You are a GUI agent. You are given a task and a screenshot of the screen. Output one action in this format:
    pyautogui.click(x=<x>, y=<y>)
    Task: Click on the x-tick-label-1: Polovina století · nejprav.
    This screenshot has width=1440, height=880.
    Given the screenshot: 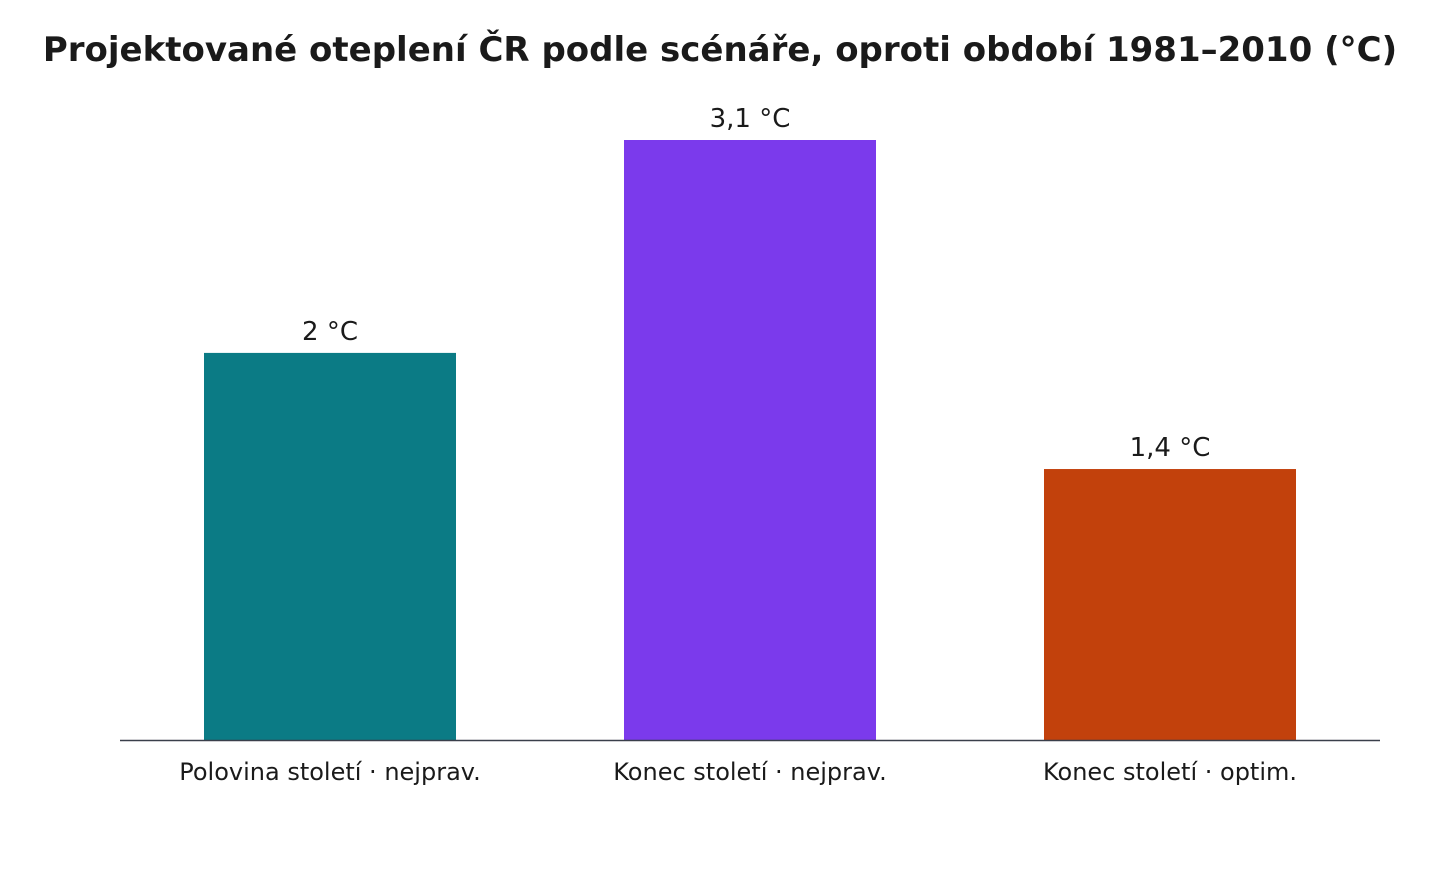 What is the action you would take?
    pyautogui.click(x=330, y=772)
    